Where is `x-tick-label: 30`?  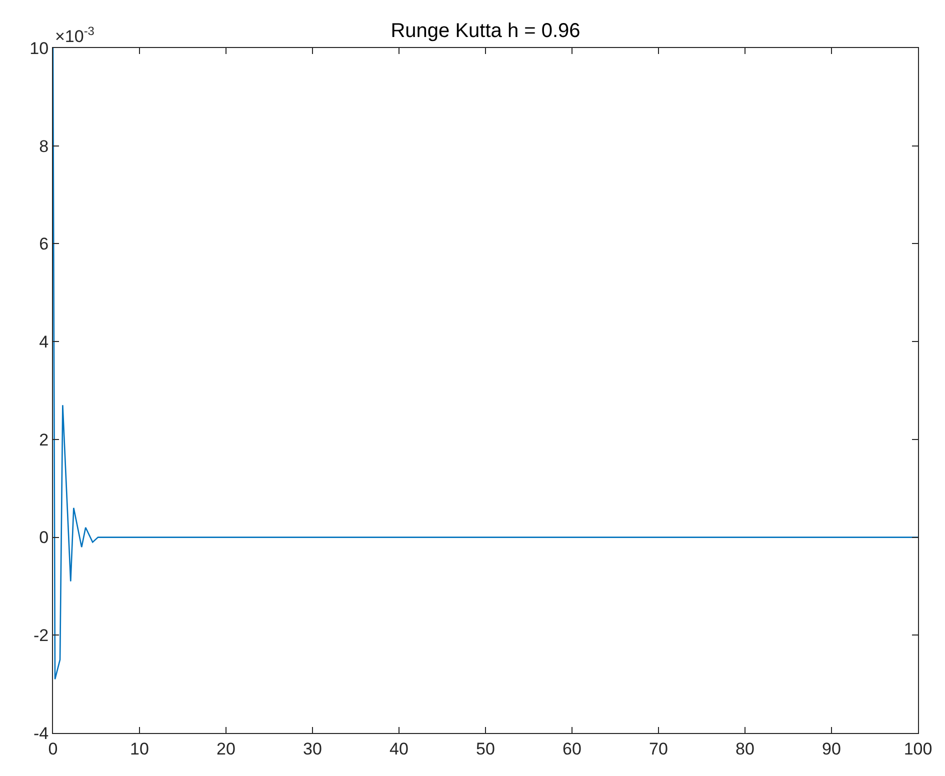
x-tick-label: 30 is located at coordinates (312, 748).